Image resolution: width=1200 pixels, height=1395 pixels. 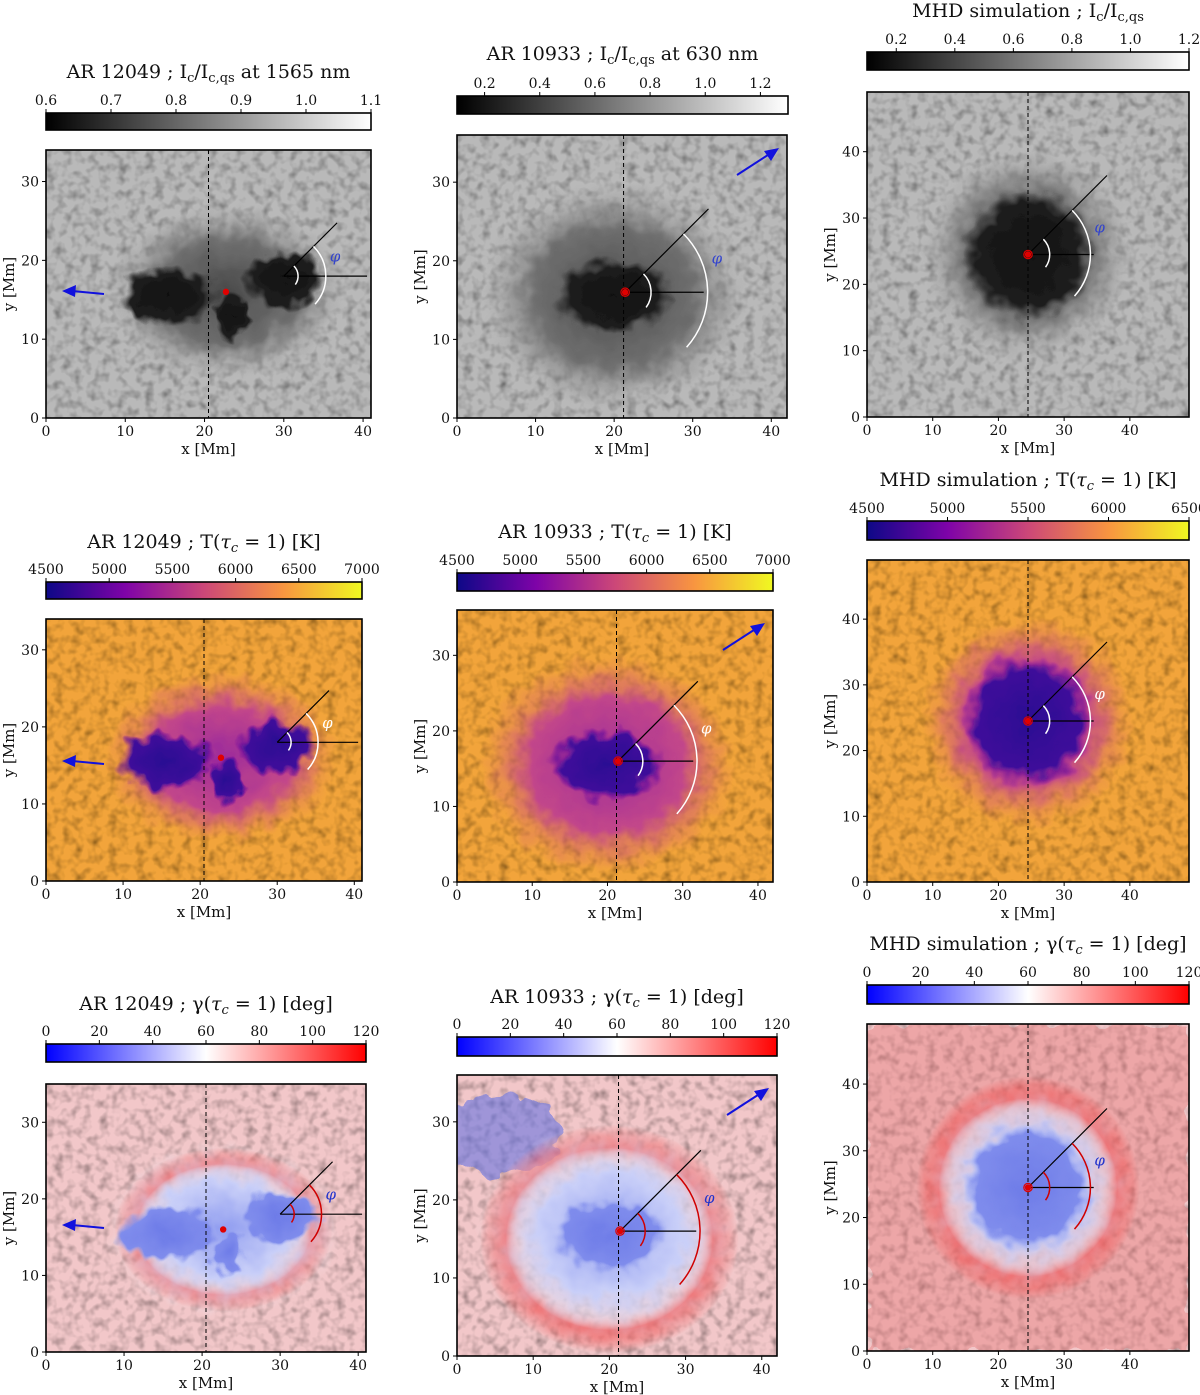 I want to click on colorbar-tick-label: 100, so click(x=312, y=1032).